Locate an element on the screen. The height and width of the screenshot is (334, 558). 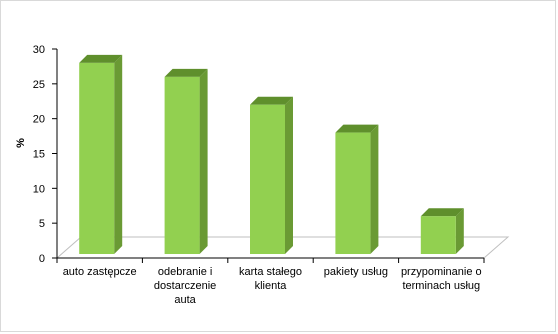
y-tick-label: 10 is located at coordinates (39, 189).